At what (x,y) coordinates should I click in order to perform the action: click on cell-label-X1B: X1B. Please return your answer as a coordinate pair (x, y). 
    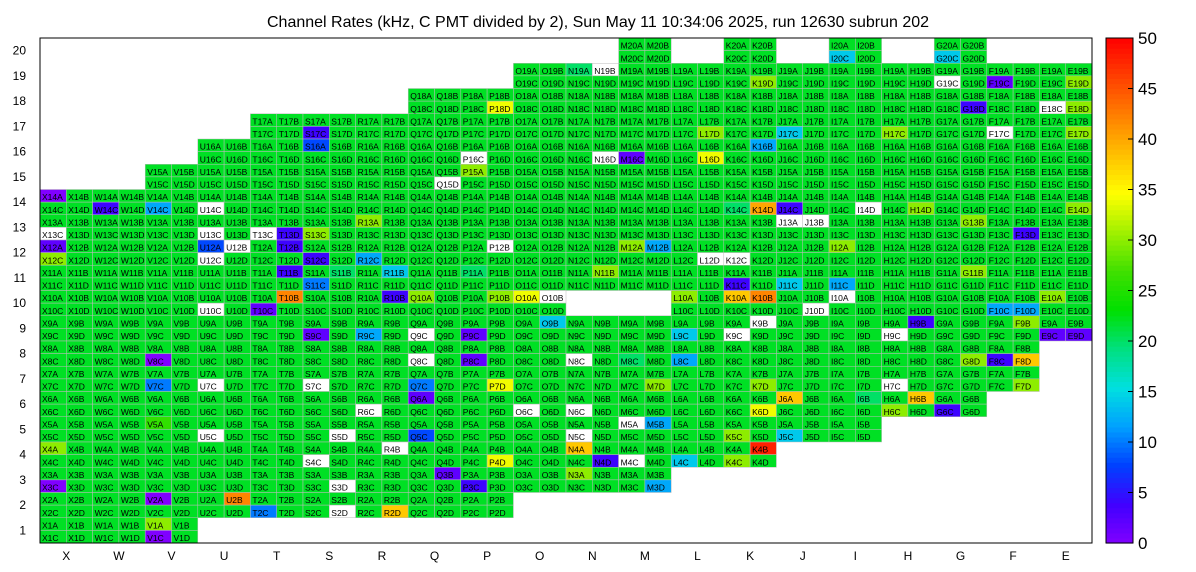
    Looking at the image, I should click on (76, 525).